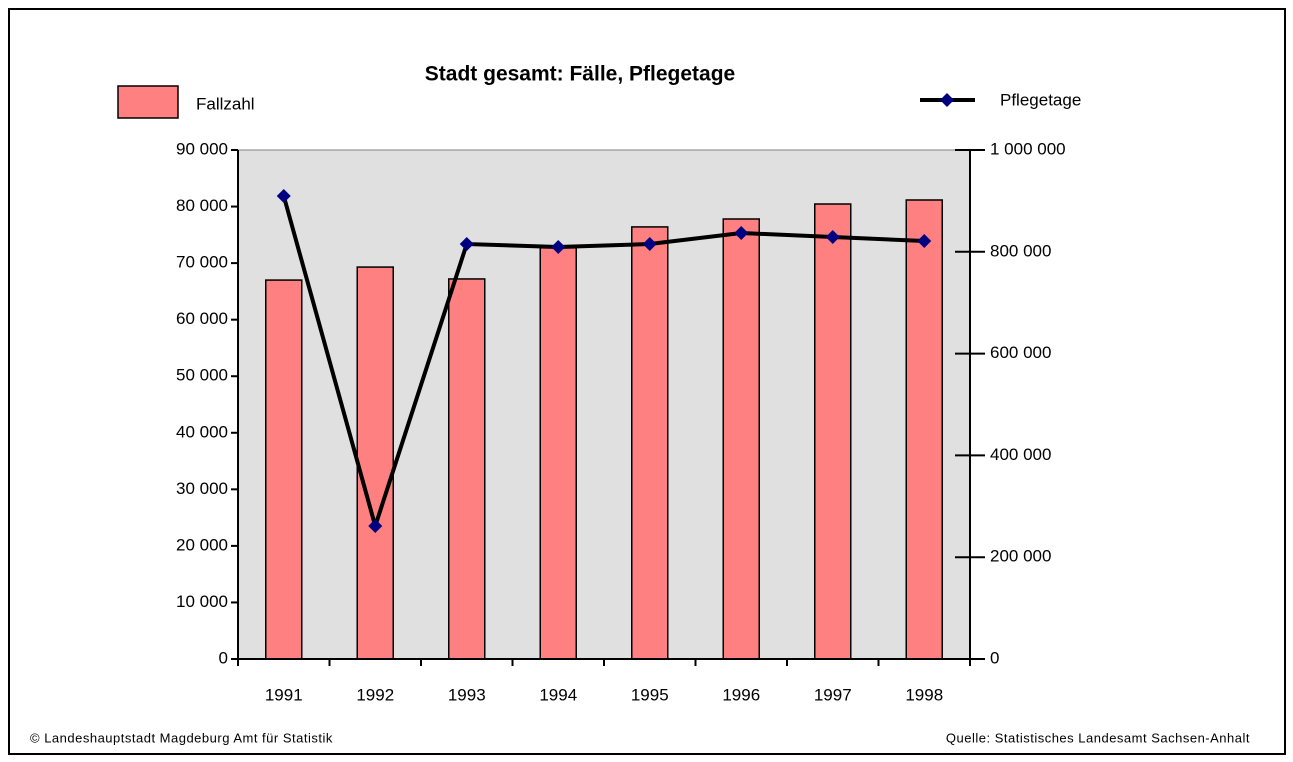 The image size is (1293, 762). Describe the element at coordinates (1028, 148) in the screenshot. I see `y2-tick-label: 1 000 000` at that location.